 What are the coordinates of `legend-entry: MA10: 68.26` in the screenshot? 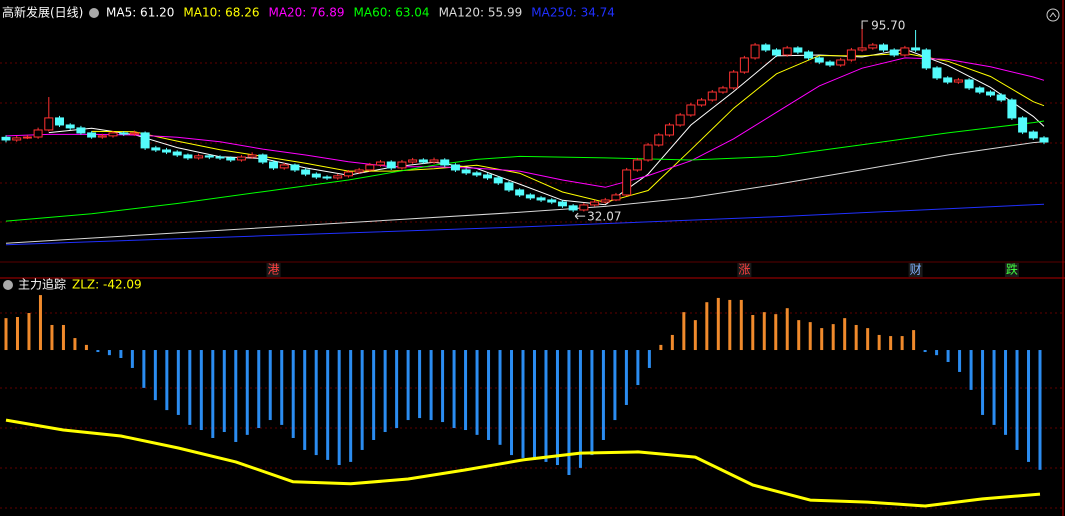 It's located at (221, 13).